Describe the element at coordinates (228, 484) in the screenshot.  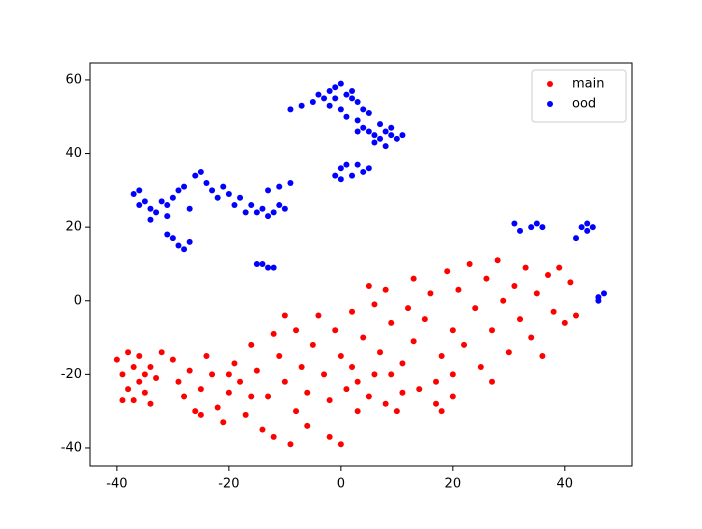
I see `x-tick-label: -20` at that location.